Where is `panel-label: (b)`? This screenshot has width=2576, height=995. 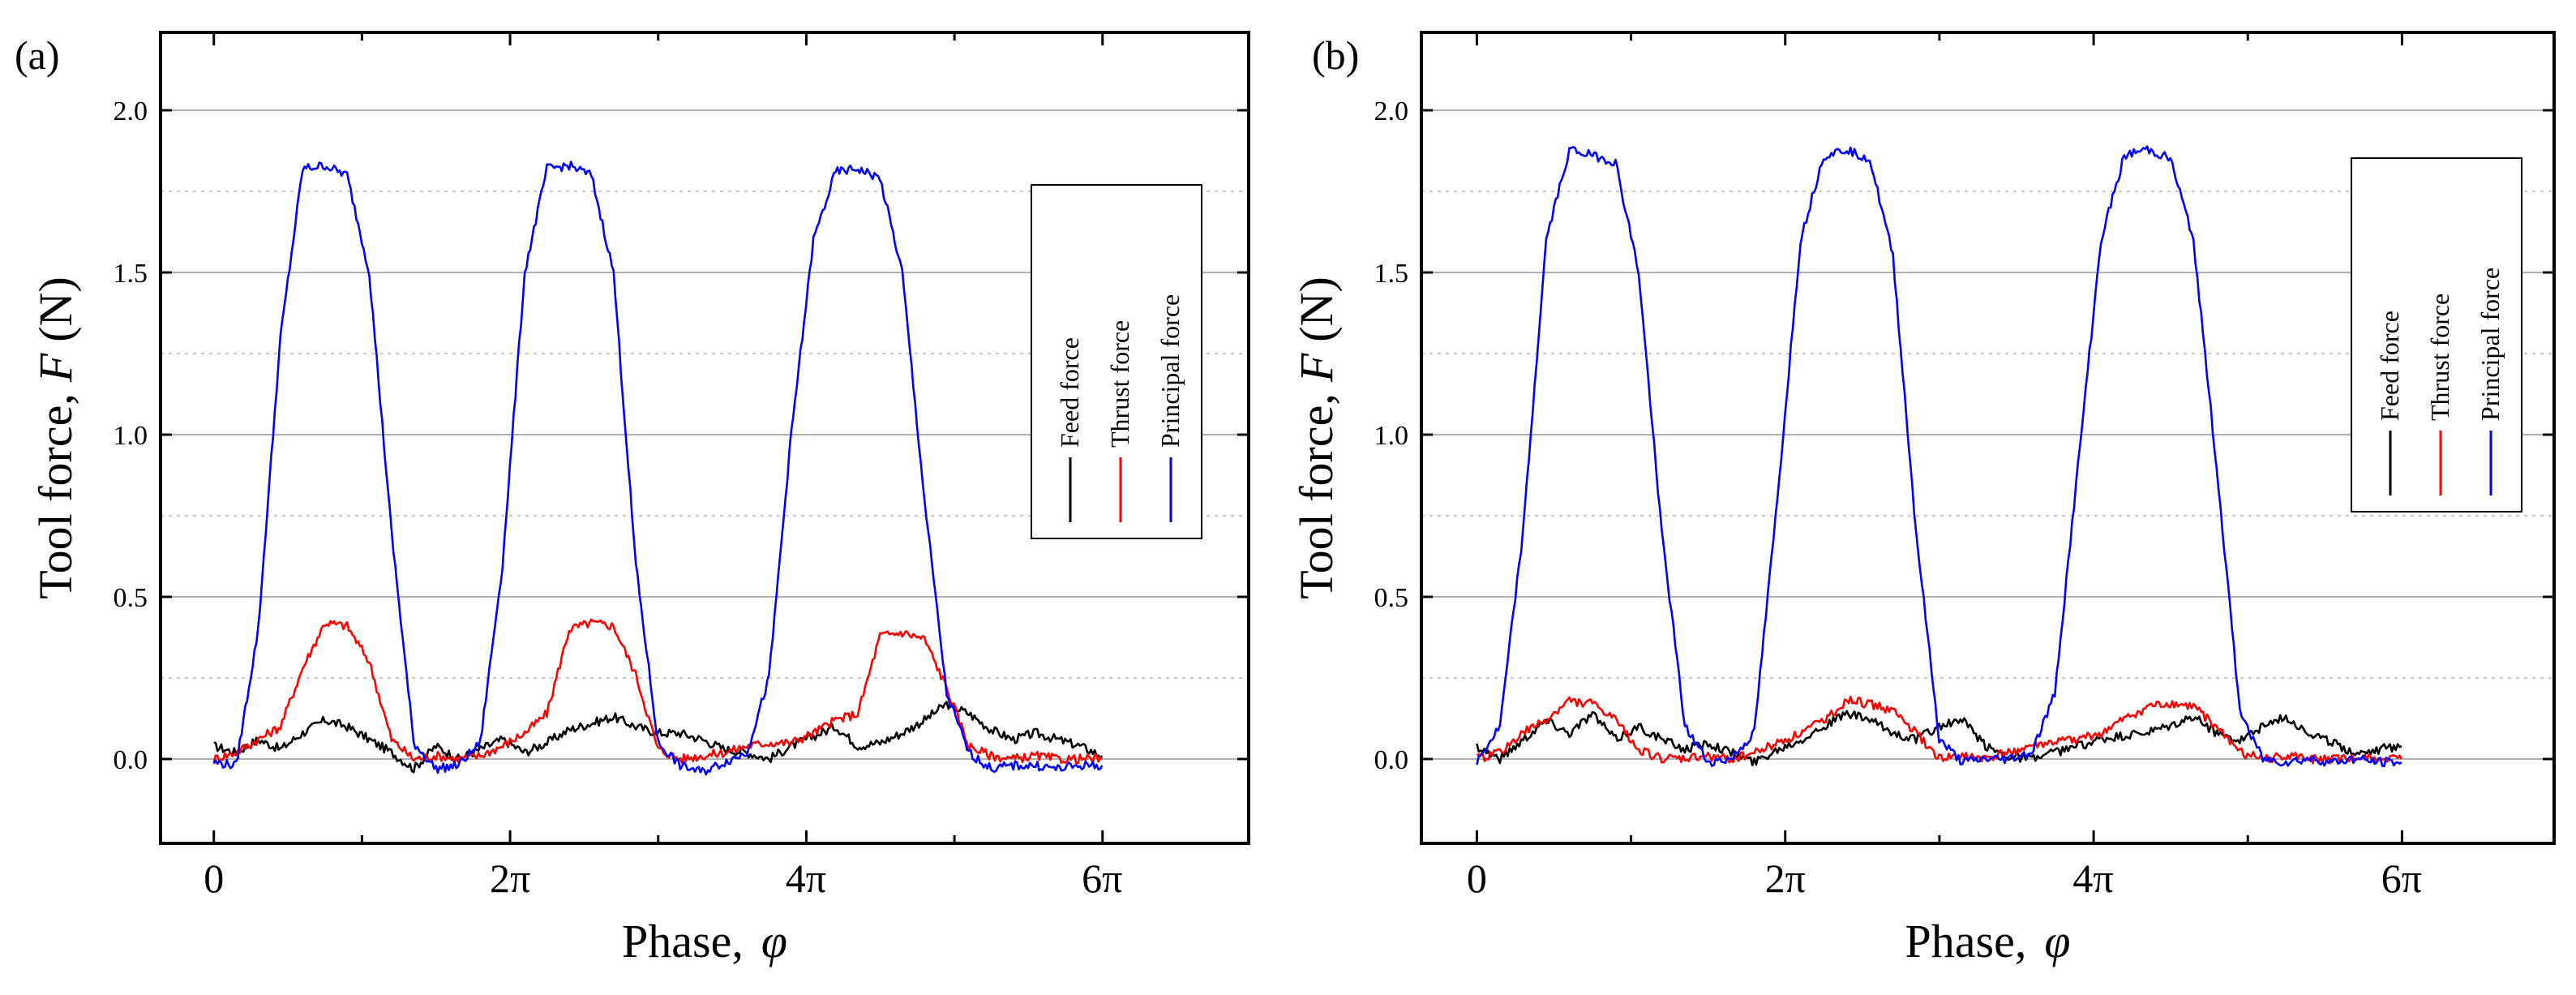
panel-label: (b) is located at coordinates (1335, 55).